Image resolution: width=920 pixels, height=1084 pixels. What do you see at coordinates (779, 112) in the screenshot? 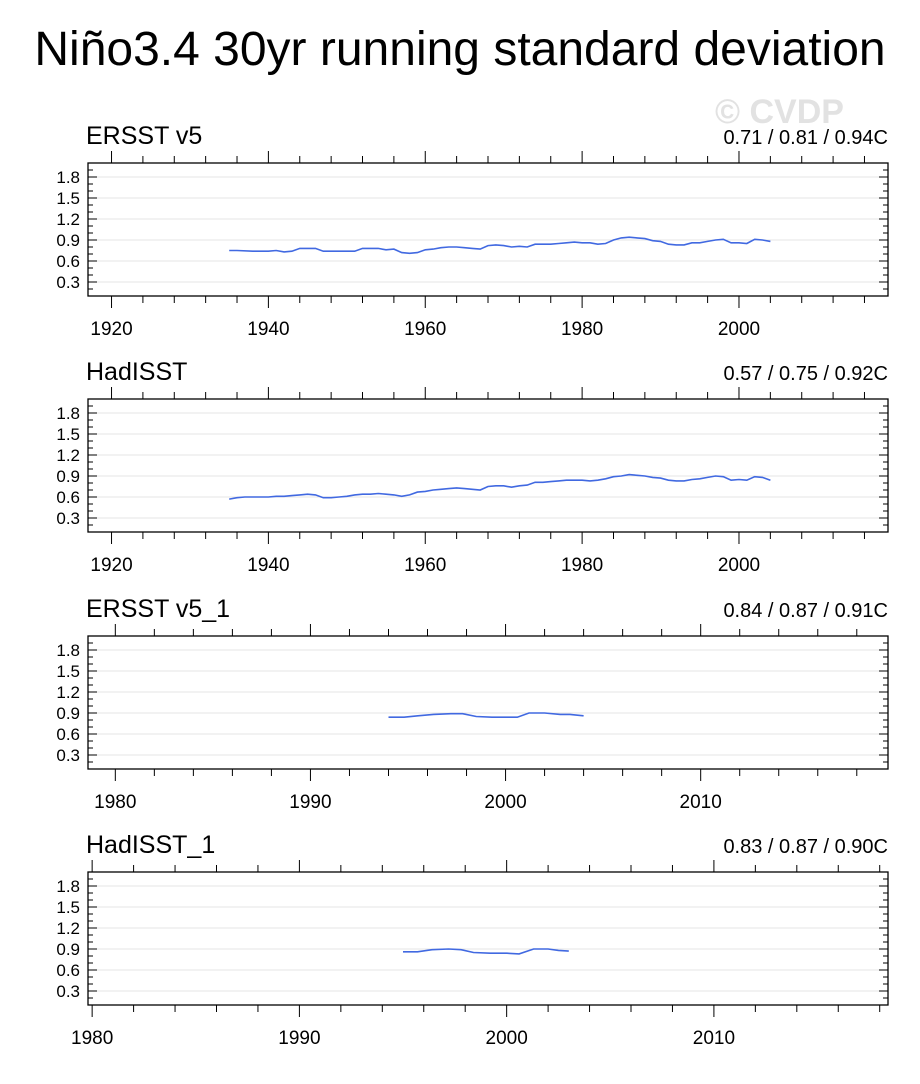
I see `watermark: © CVDP` at bounding box center [779, 112].